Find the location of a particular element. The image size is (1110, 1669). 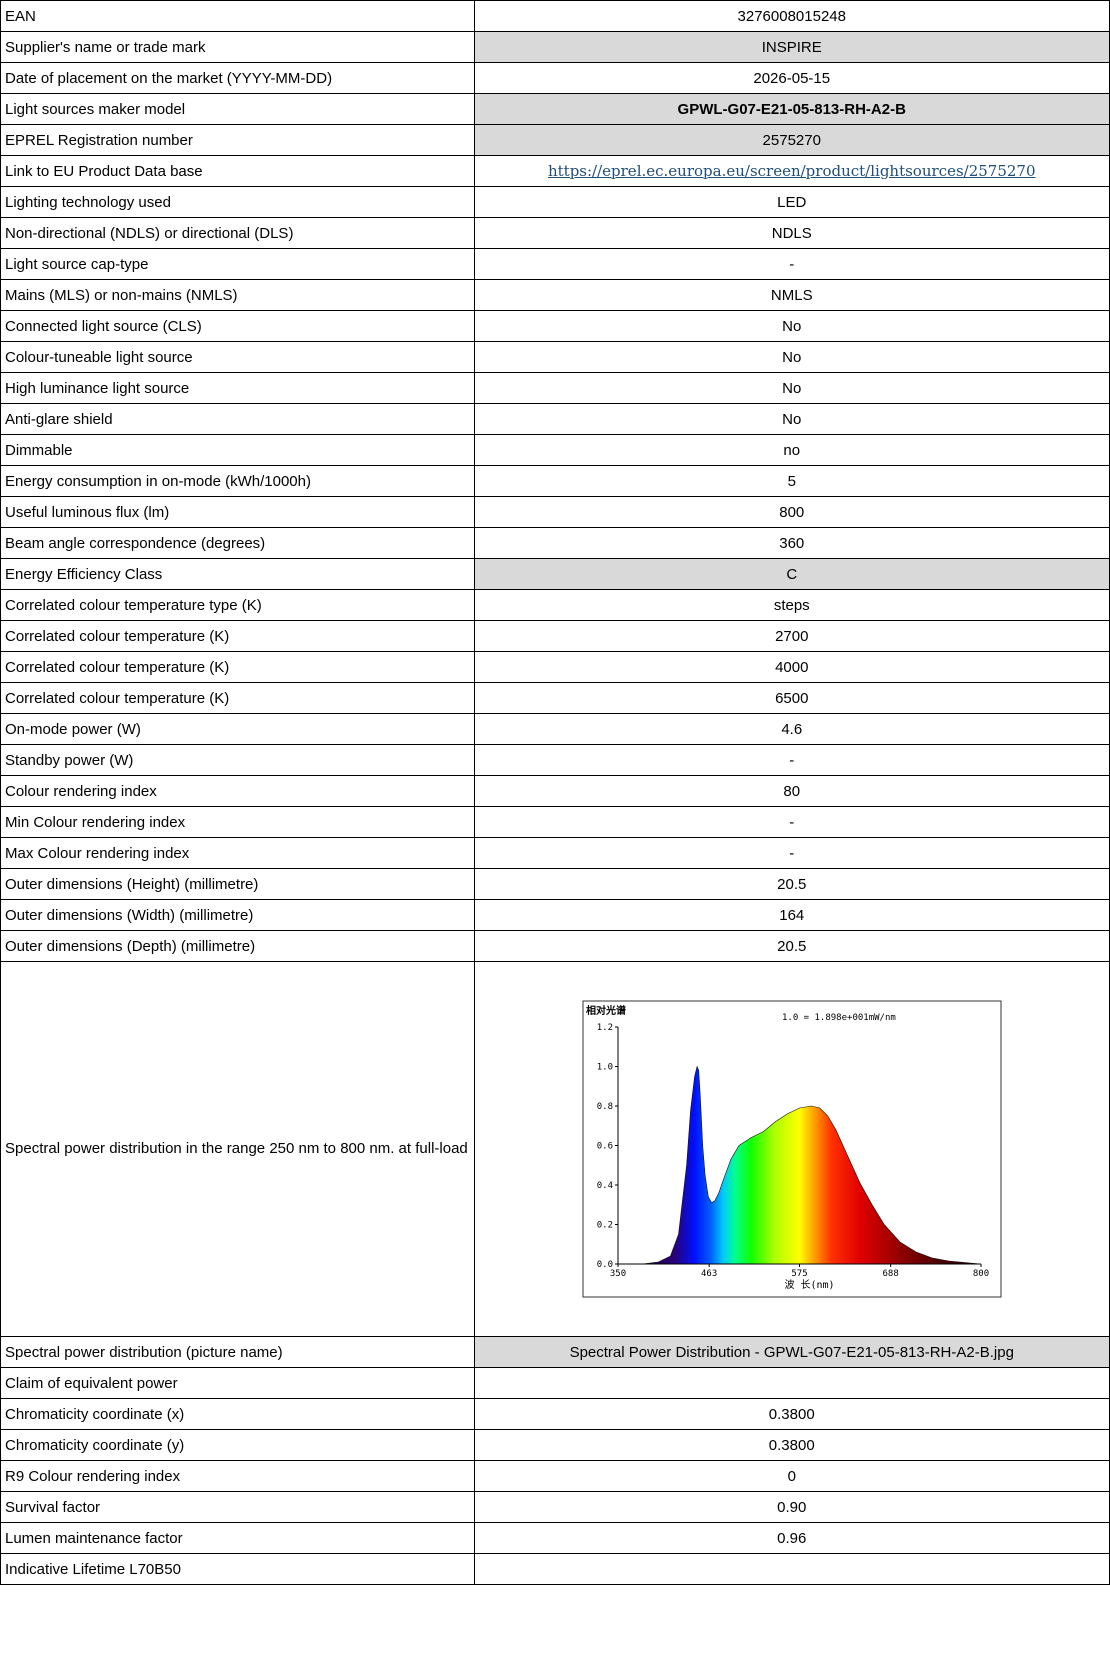

table-row: Energy Efficiency Class C is located at coordinates (555, 574).